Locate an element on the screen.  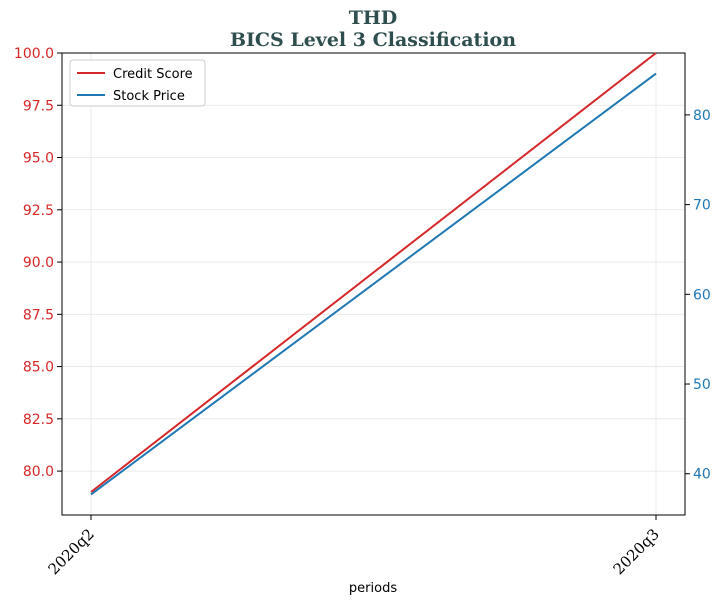
chart-subtitle: BICS Level 3 Classification is located at coordinates (373, 40).